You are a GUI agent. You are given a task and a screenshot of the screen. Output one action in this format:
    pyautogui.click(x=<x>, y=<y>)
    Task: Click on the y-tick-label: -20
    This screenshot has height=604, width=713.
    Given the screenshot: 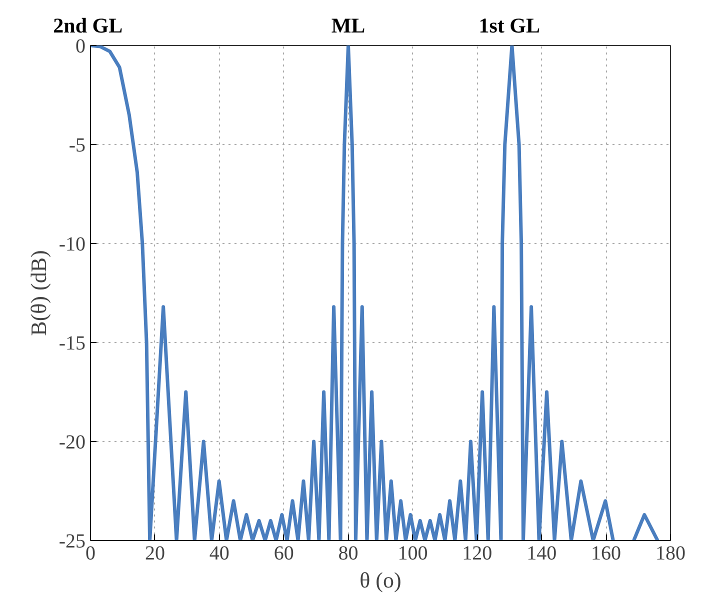 What is the action you would take?
    pyautogui.click(x=72, y=443)
    